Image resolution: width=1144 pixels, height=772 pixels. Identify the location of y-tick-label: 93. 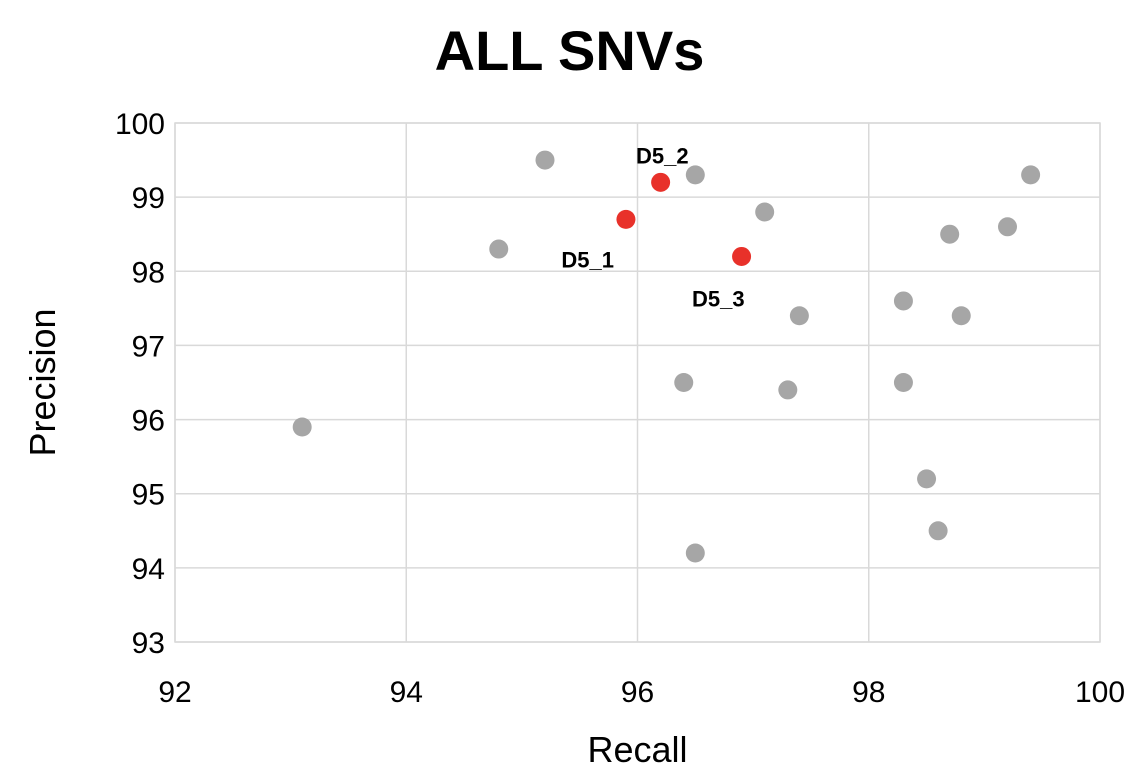
(148, 643).